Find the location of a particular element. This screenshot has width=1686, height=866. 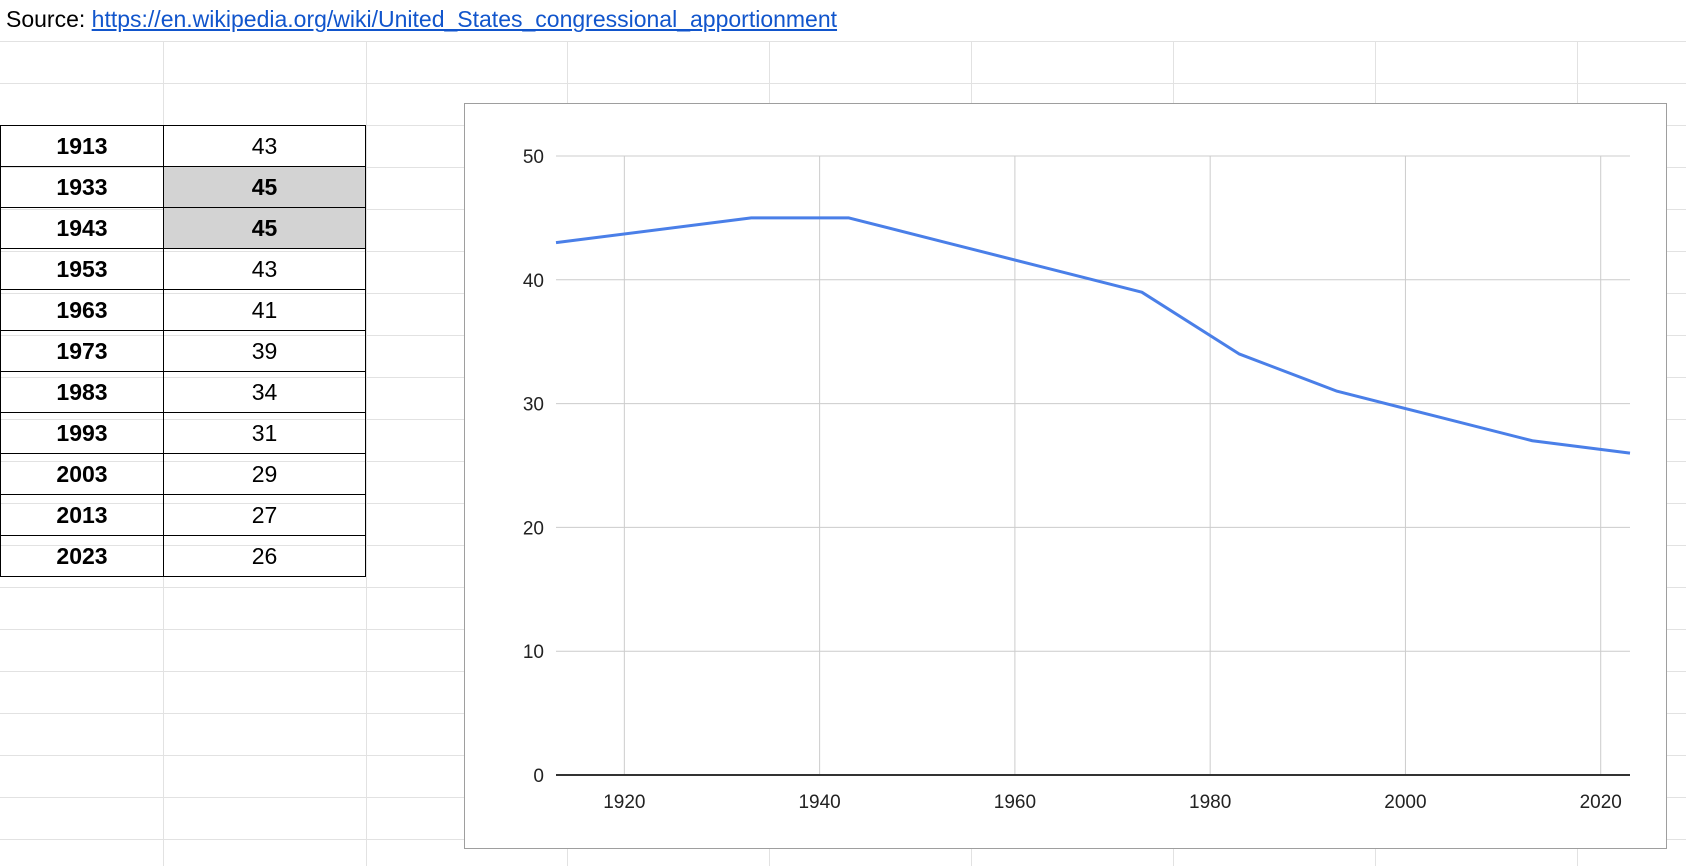

year-cell: 1933 is located at coordinates (82, 187).